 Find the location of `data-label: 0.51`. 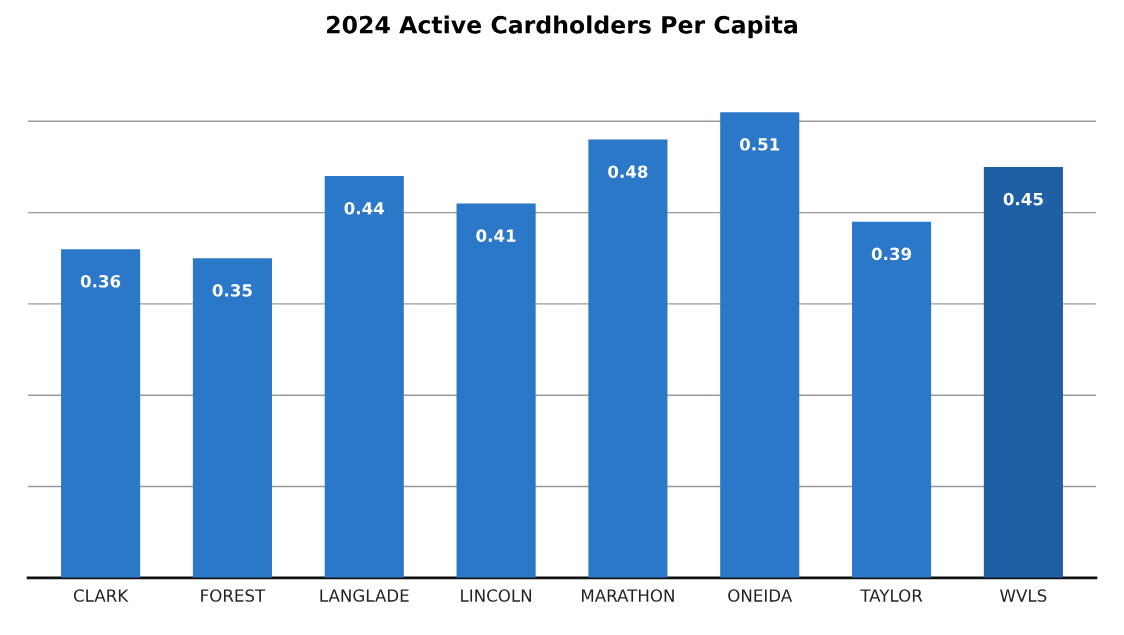

data-label: 0.51 is located at coordinates (759, 144).